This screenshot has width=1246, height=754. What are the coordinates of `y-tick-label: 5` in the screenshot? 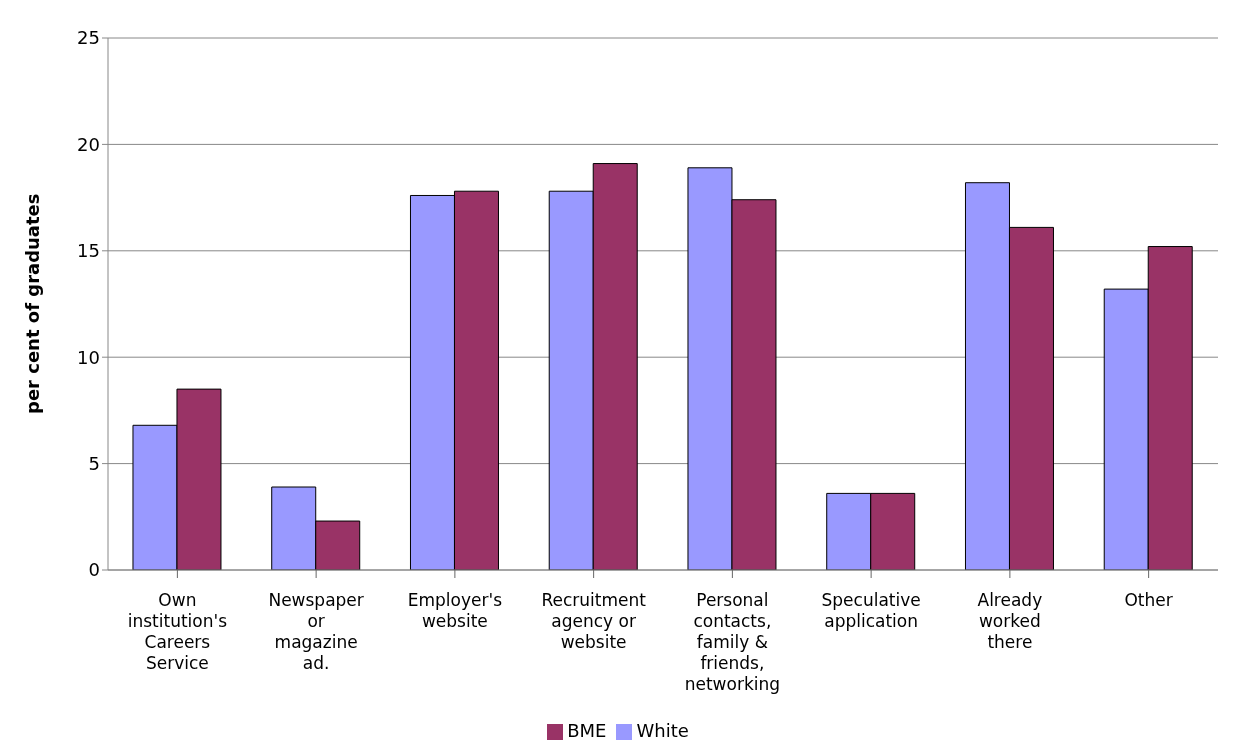 It's located at (94, 463).